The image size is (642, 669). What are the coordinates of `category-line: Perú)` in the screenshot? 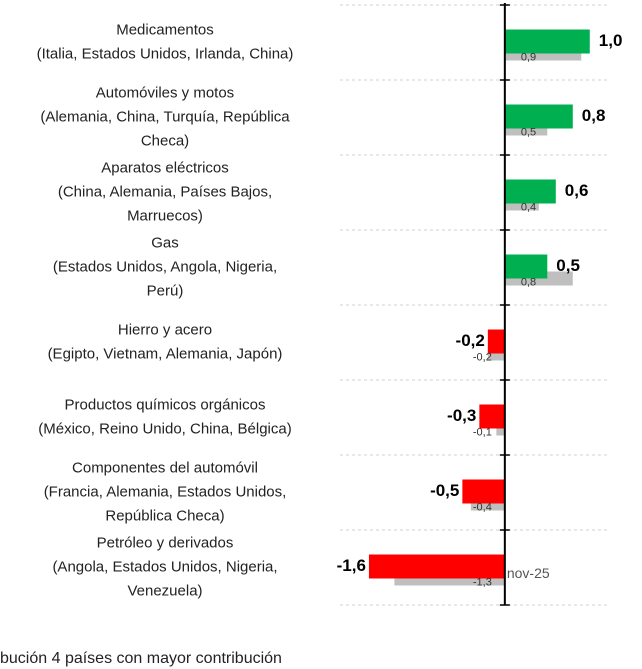 It's located at (165, 290).